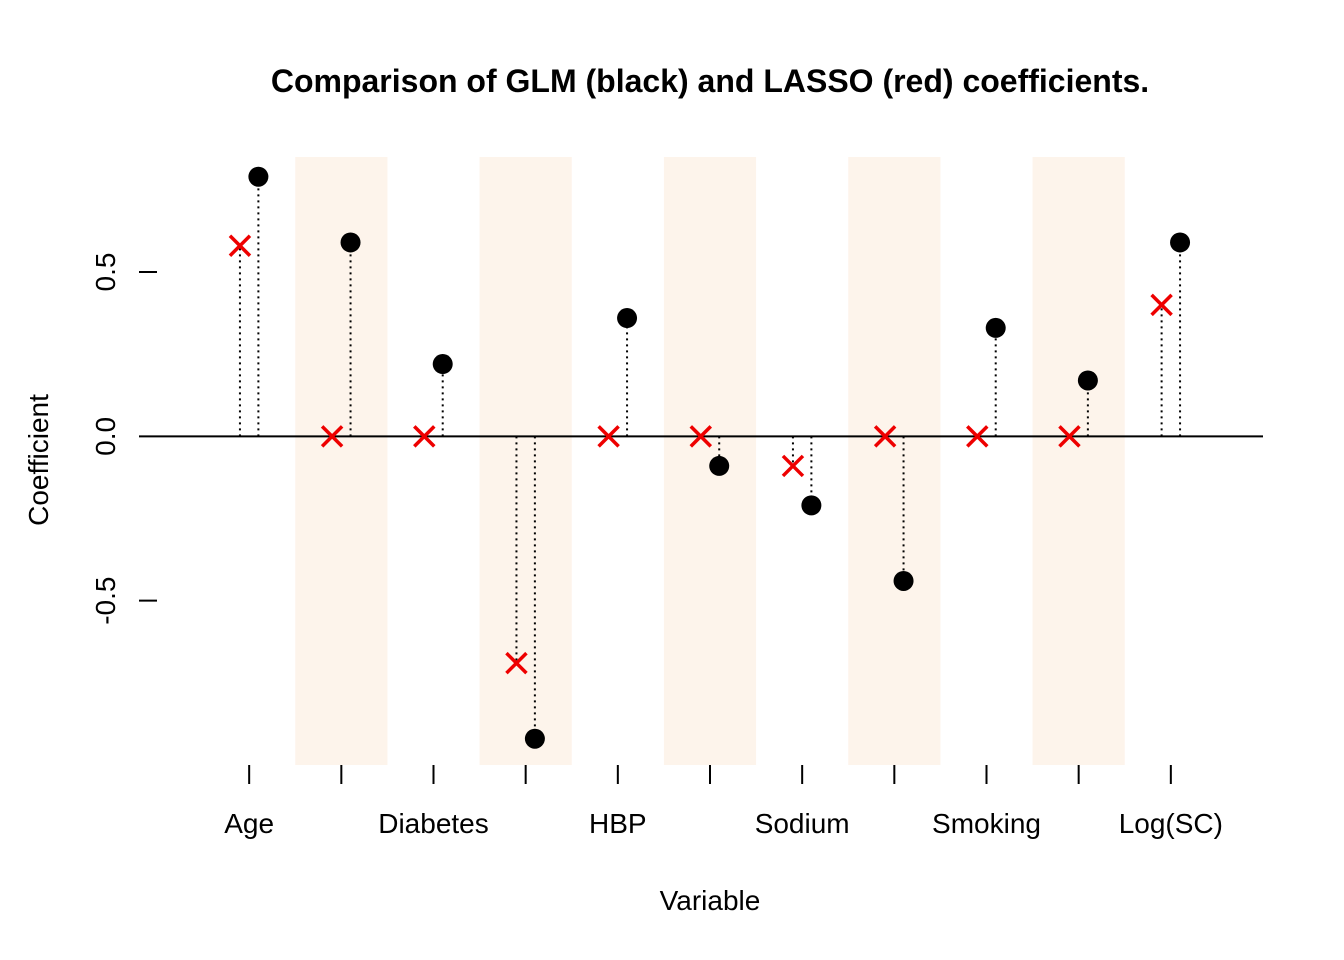  What do you see at coordinates (105, 436) in the screenshot?
I see `y-tick-label: 0.0` at bounding box center [105, 436].